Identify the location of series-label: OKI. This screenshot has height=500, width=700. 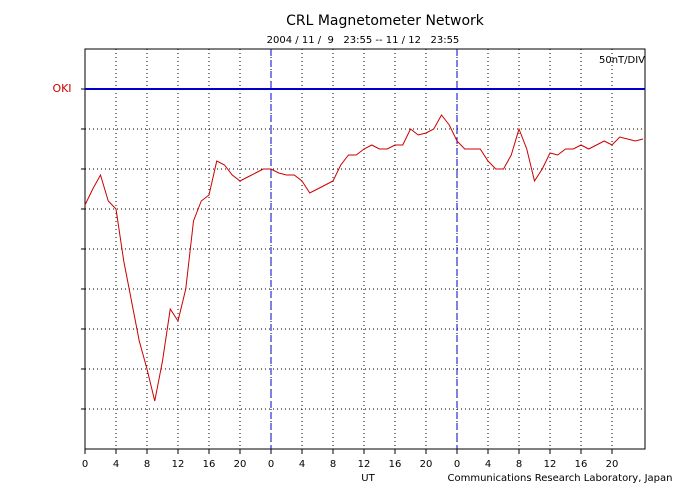
(61, 88).